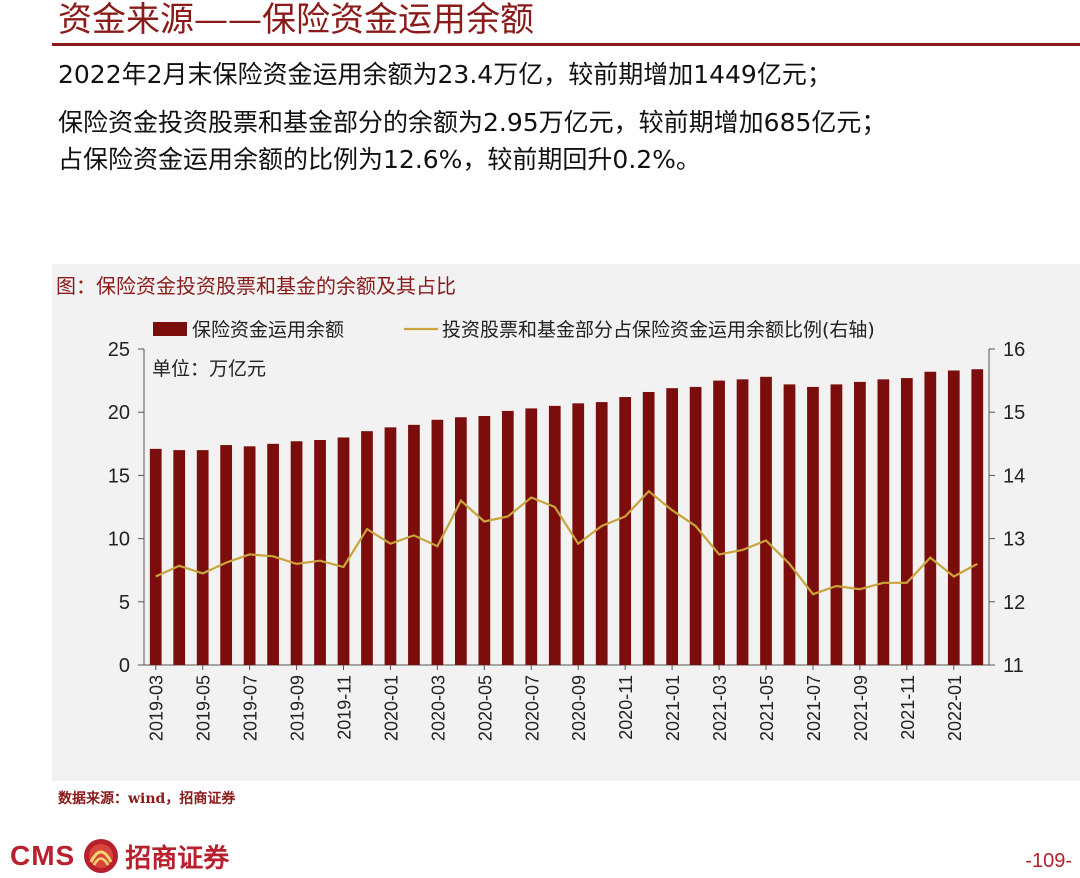 This screenshot has width=1080, height=878. Describe the element at coordinates (204, 708) in the screenshot. I see `x-tick-label: 2019-05` at that location.